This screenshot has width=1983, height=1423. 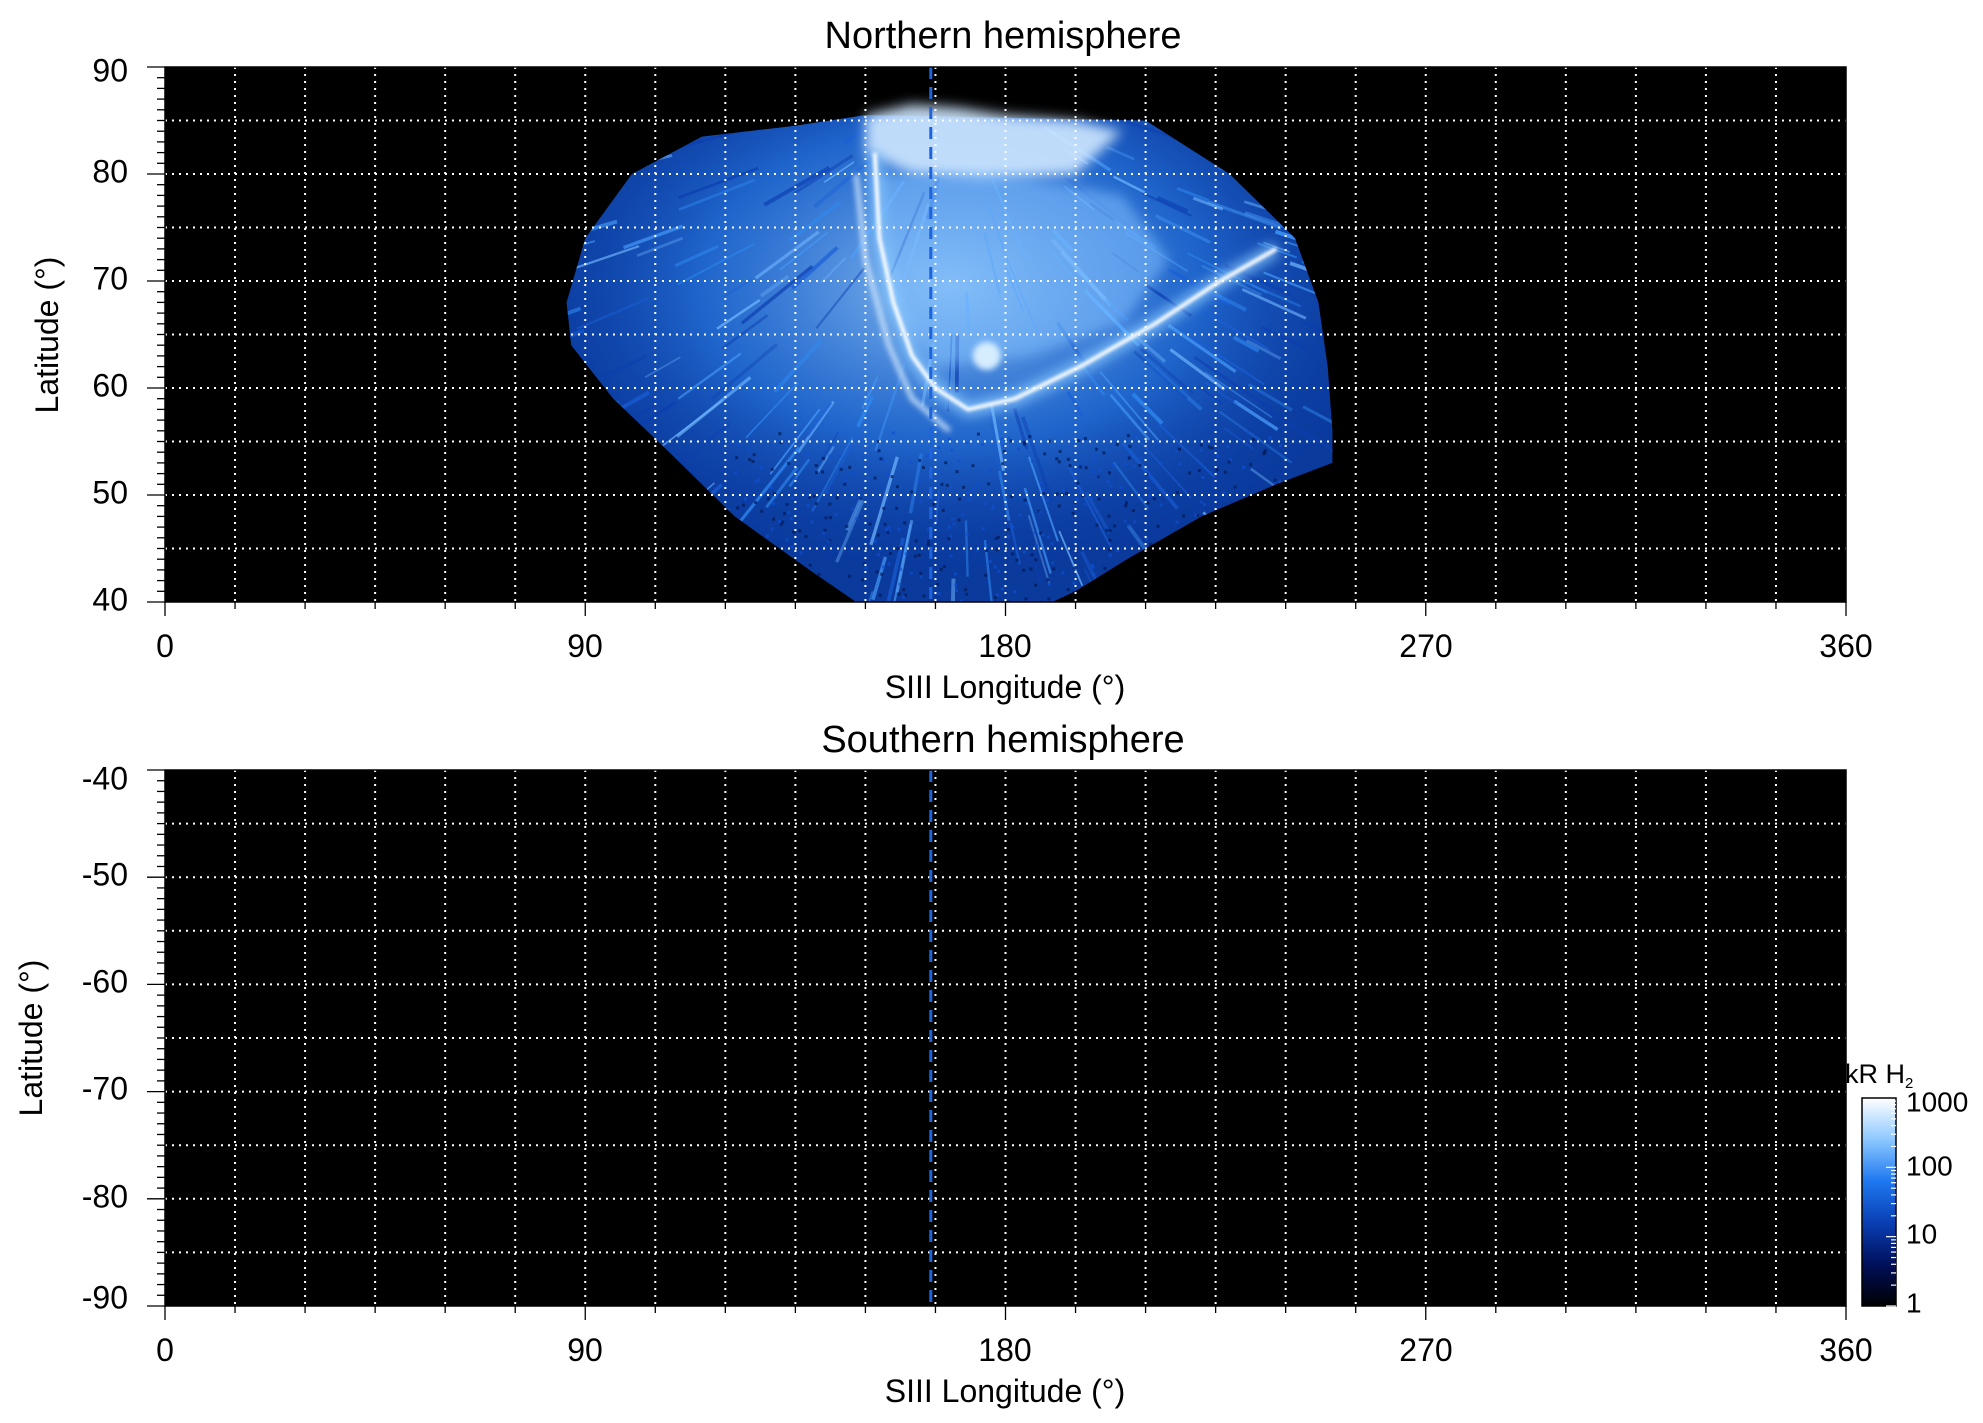 What do you see at coordinates (1879, 1075) in the screenshot?
I see `colorbar-label: kR H2` at bounding box center [1879, 1075].